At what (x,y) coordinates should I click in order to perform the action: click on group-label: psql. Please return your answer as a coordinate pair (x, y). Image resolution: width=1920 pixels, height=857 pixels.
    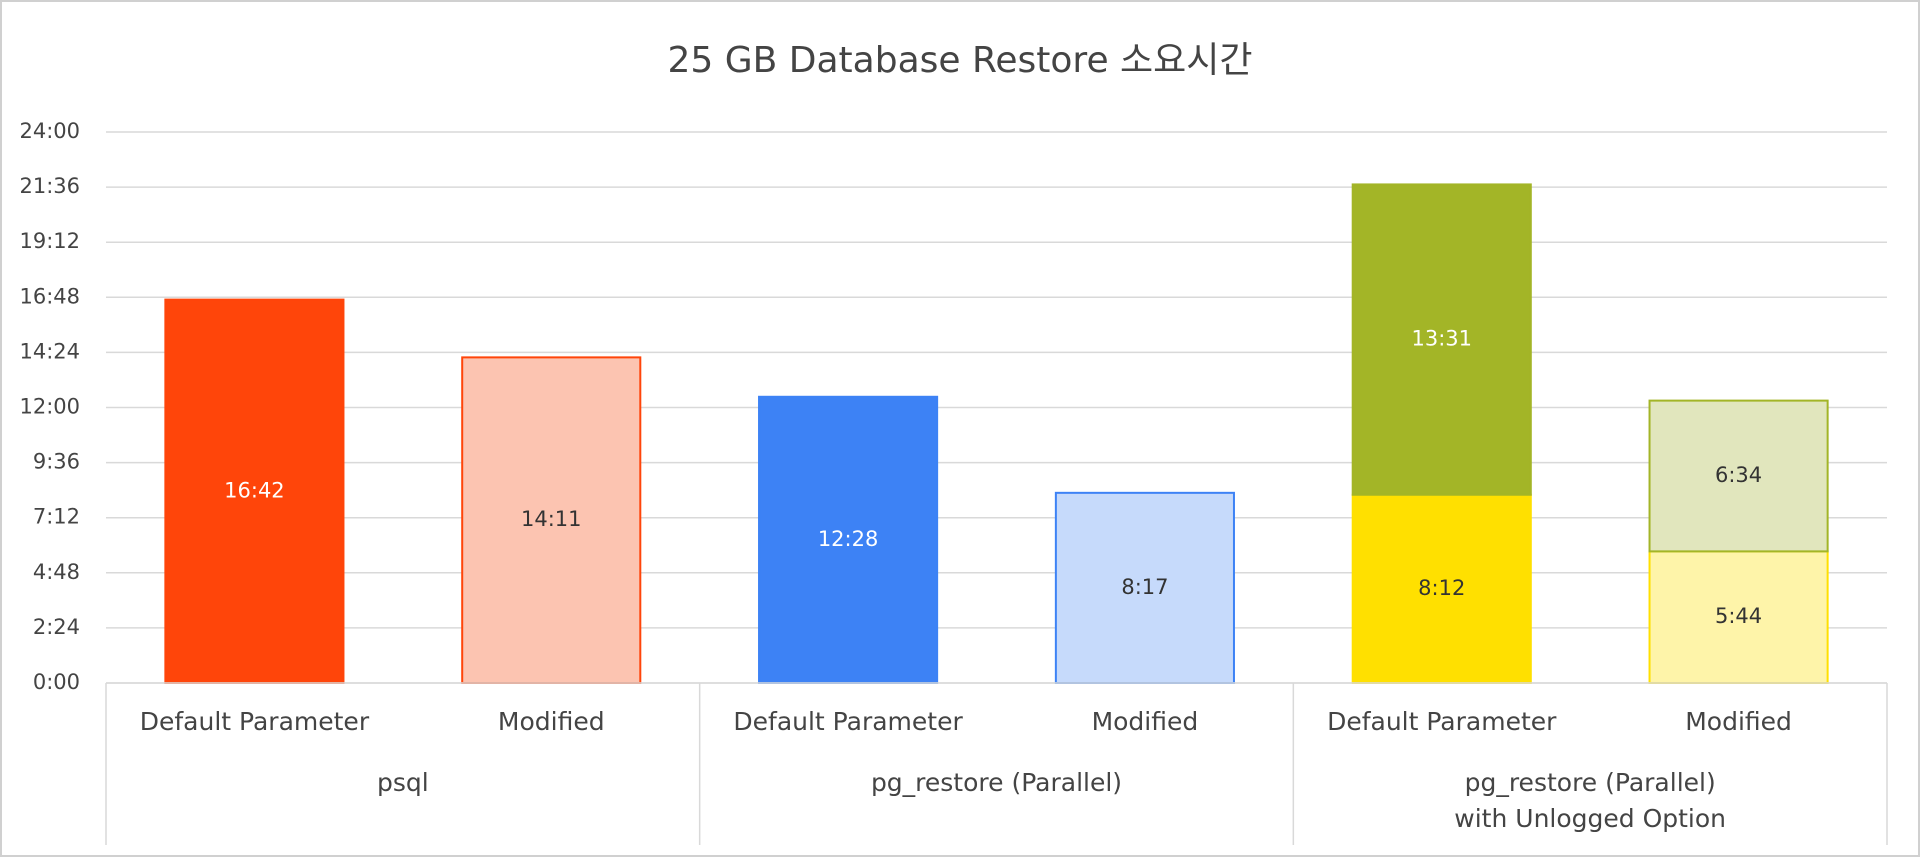
    Looking at the image, I should click on (403, 782).